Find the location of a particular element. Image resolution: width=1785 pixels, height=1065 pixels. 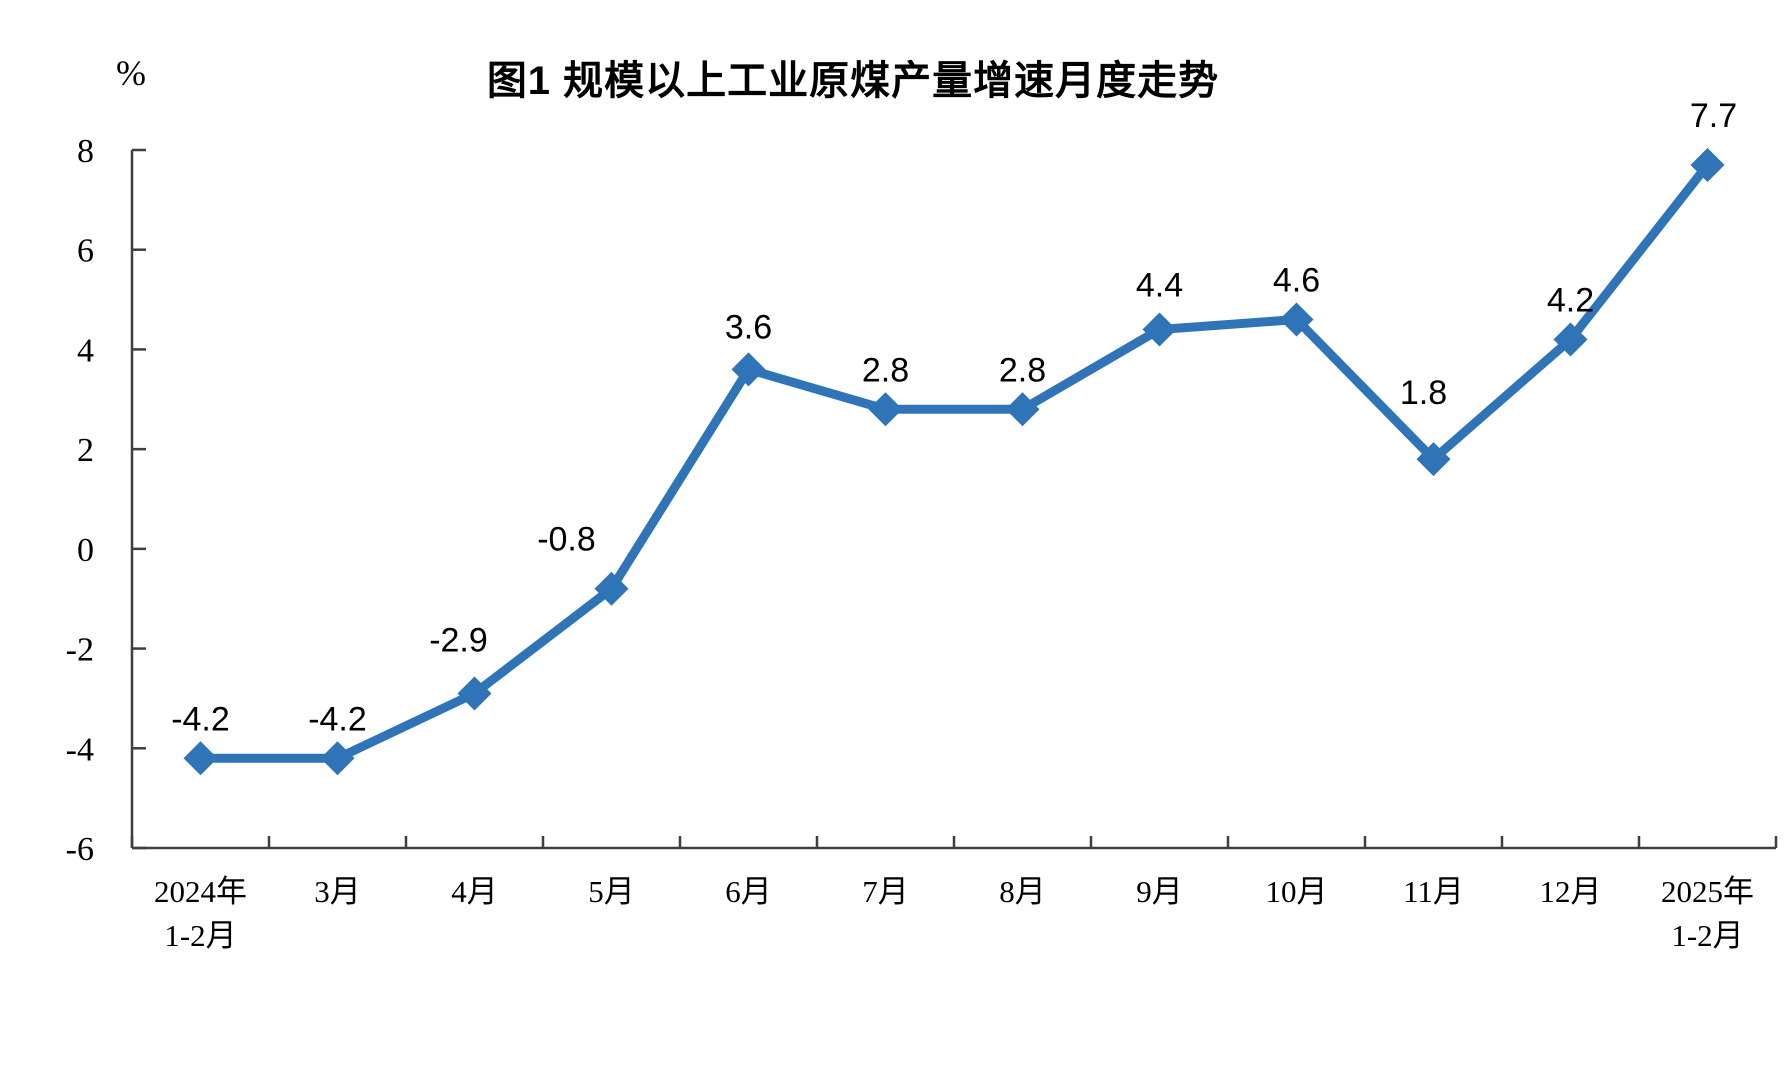

data-point-label: 4.6 is located at coordinates (1296, 281).